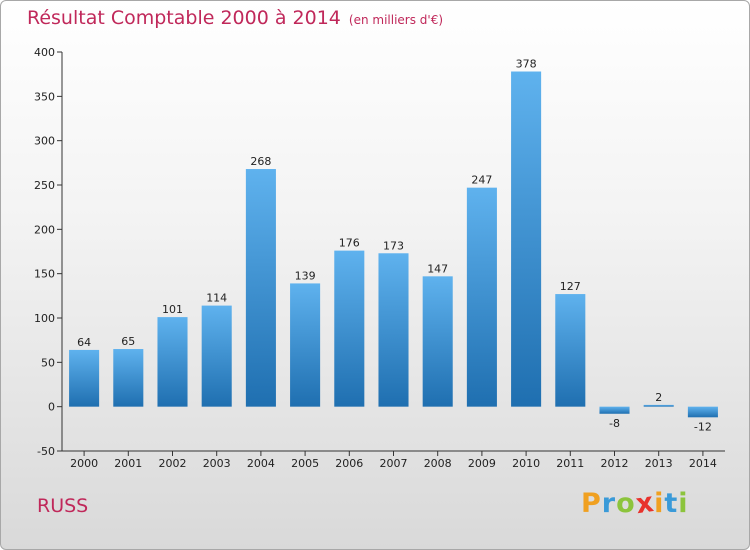  Describe the element at coordinates (84, 463) in the screenshot. I see `x-tick-label: 2000` at that location.